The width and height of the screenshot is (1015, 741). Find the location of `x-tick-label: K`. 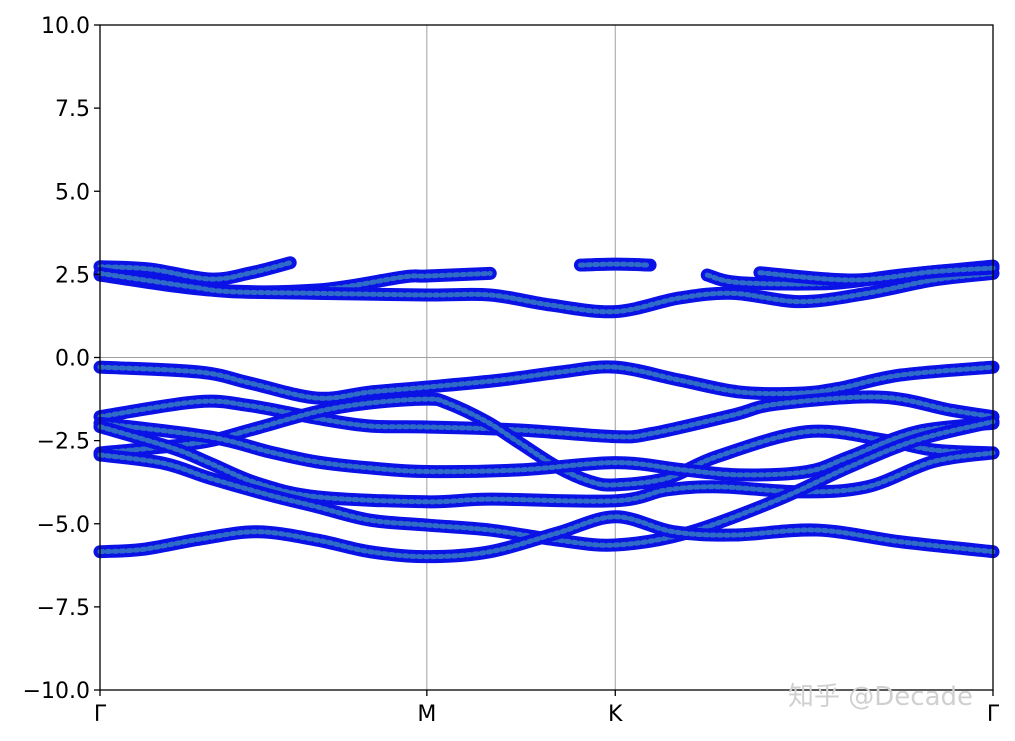

x-tick-label: K is located at coordinates (615, 714).